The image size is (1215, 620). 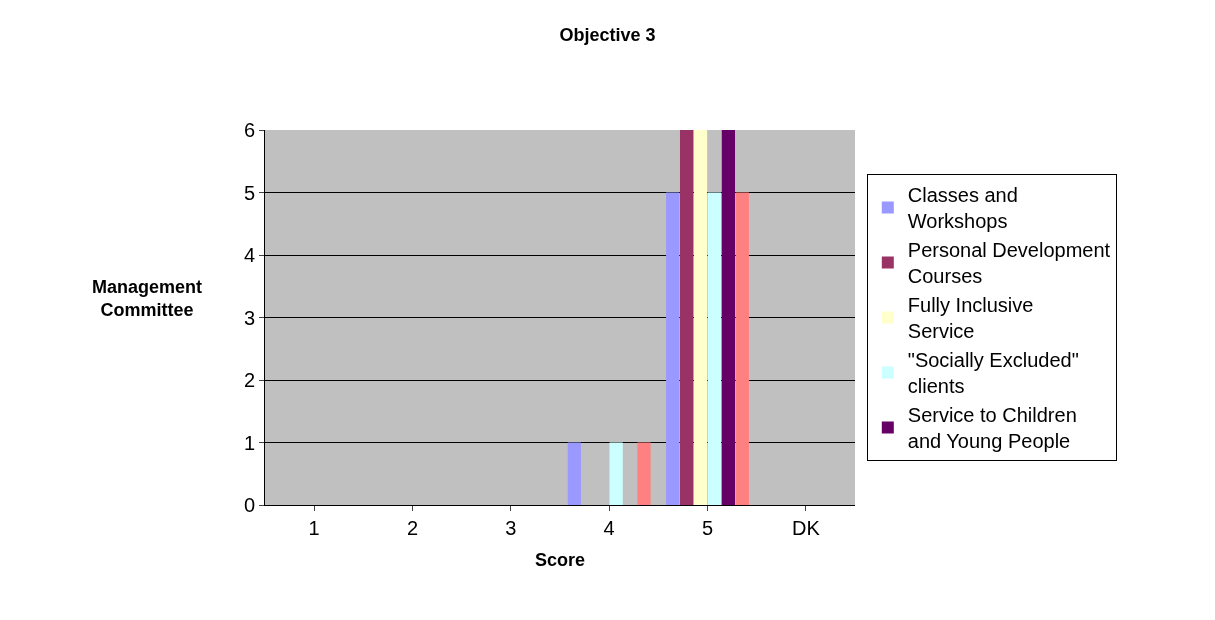 What do you see at coordinates (249, 442) in the screenshot?
I see `y-tick-label: 1` at bounding box center [249, 442].